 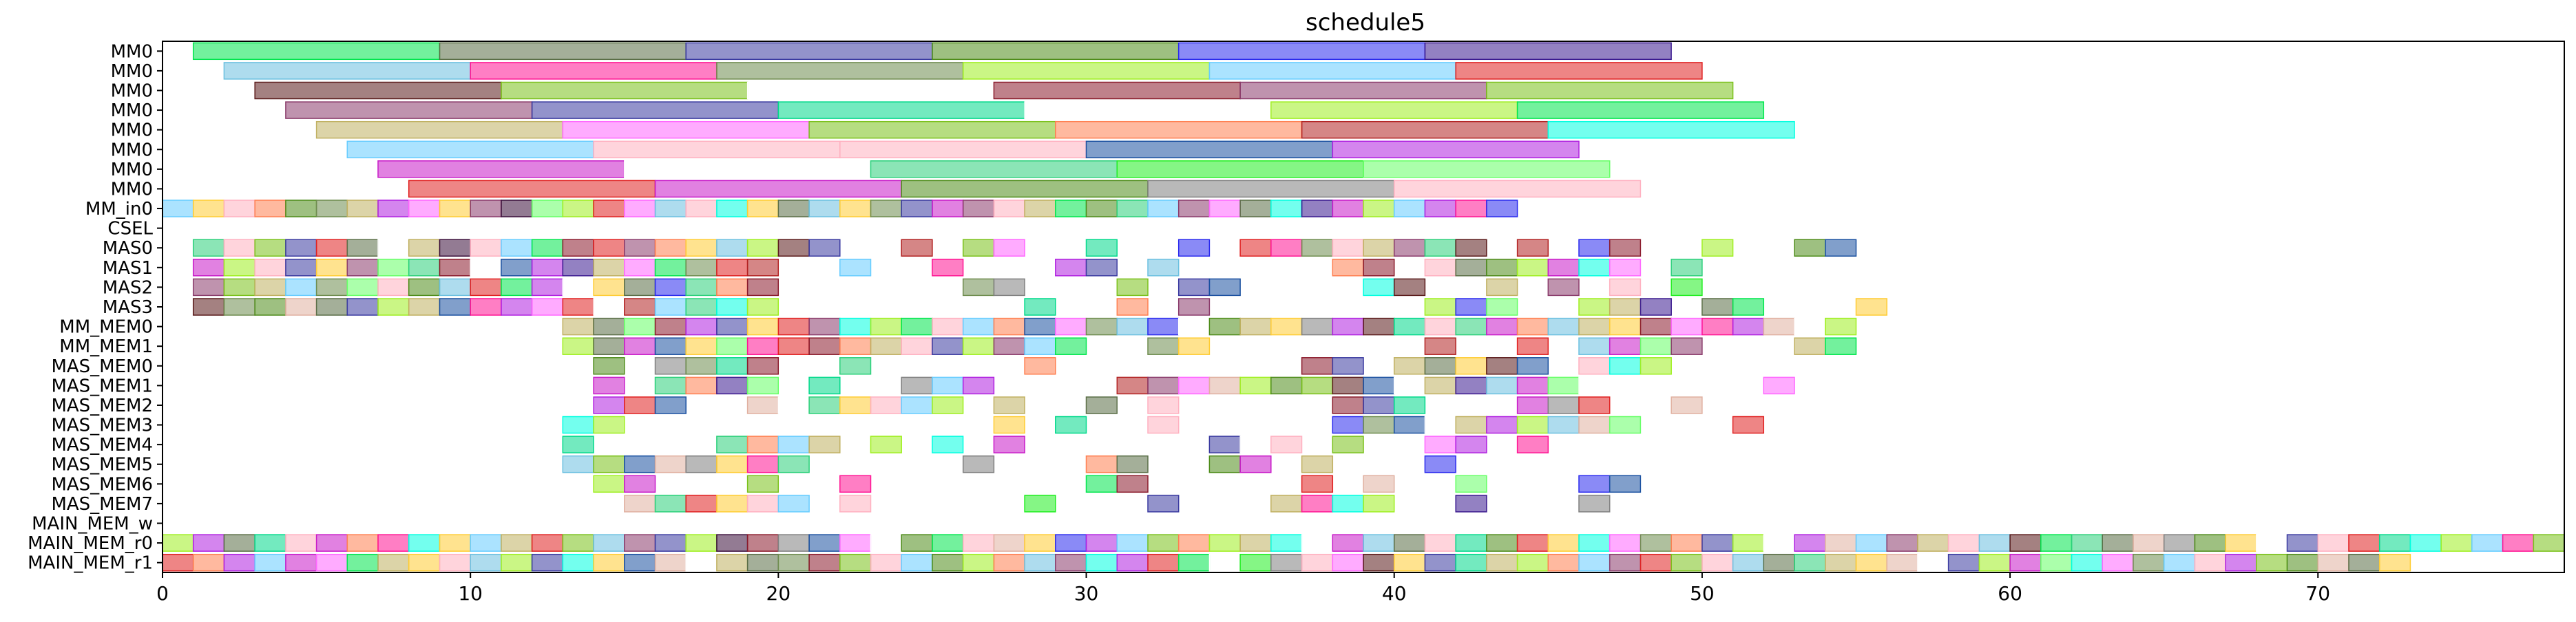 What do you see at coordinates (102, 406) in the screenshot?
I see `y-tick-label: MAS_MEM2` at bounding box center [102, 406].